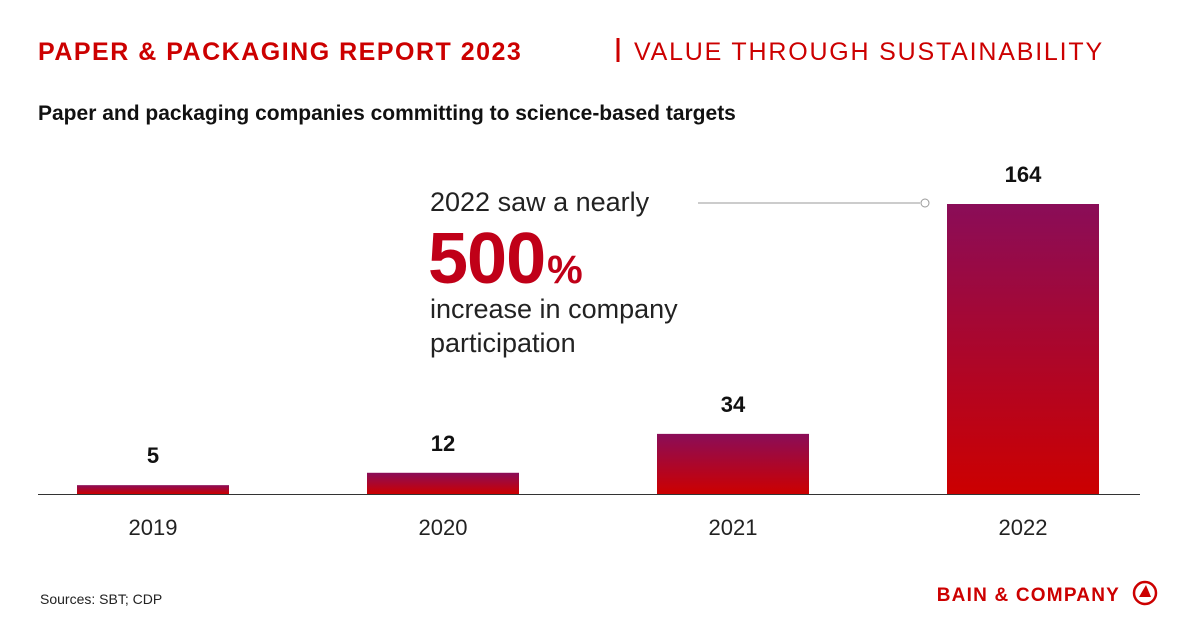 Image resolution: width=1200 pixels, height=628 pixels. I want to click on connector-dot, so click(925, 203).